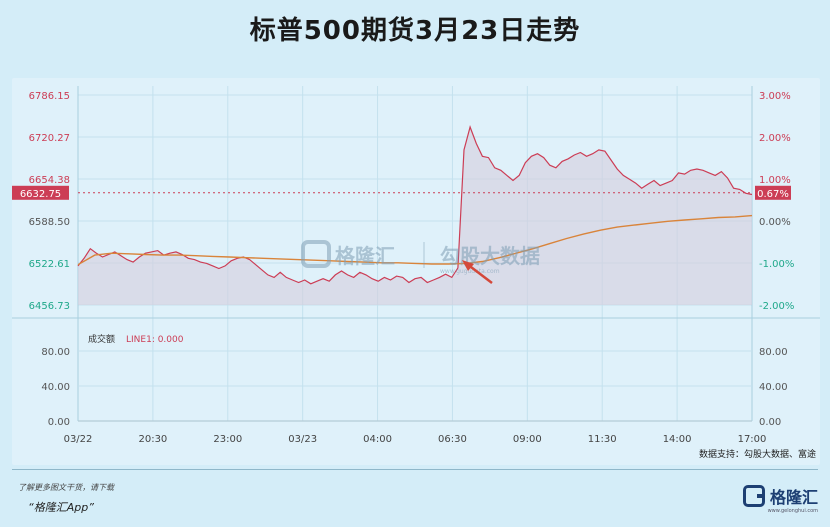 The height and width of the screenshot is (527, 830). Describe the element at coordinates (452, 439) in the screenshot. I see `x-tick-label: 06:30` at that location.